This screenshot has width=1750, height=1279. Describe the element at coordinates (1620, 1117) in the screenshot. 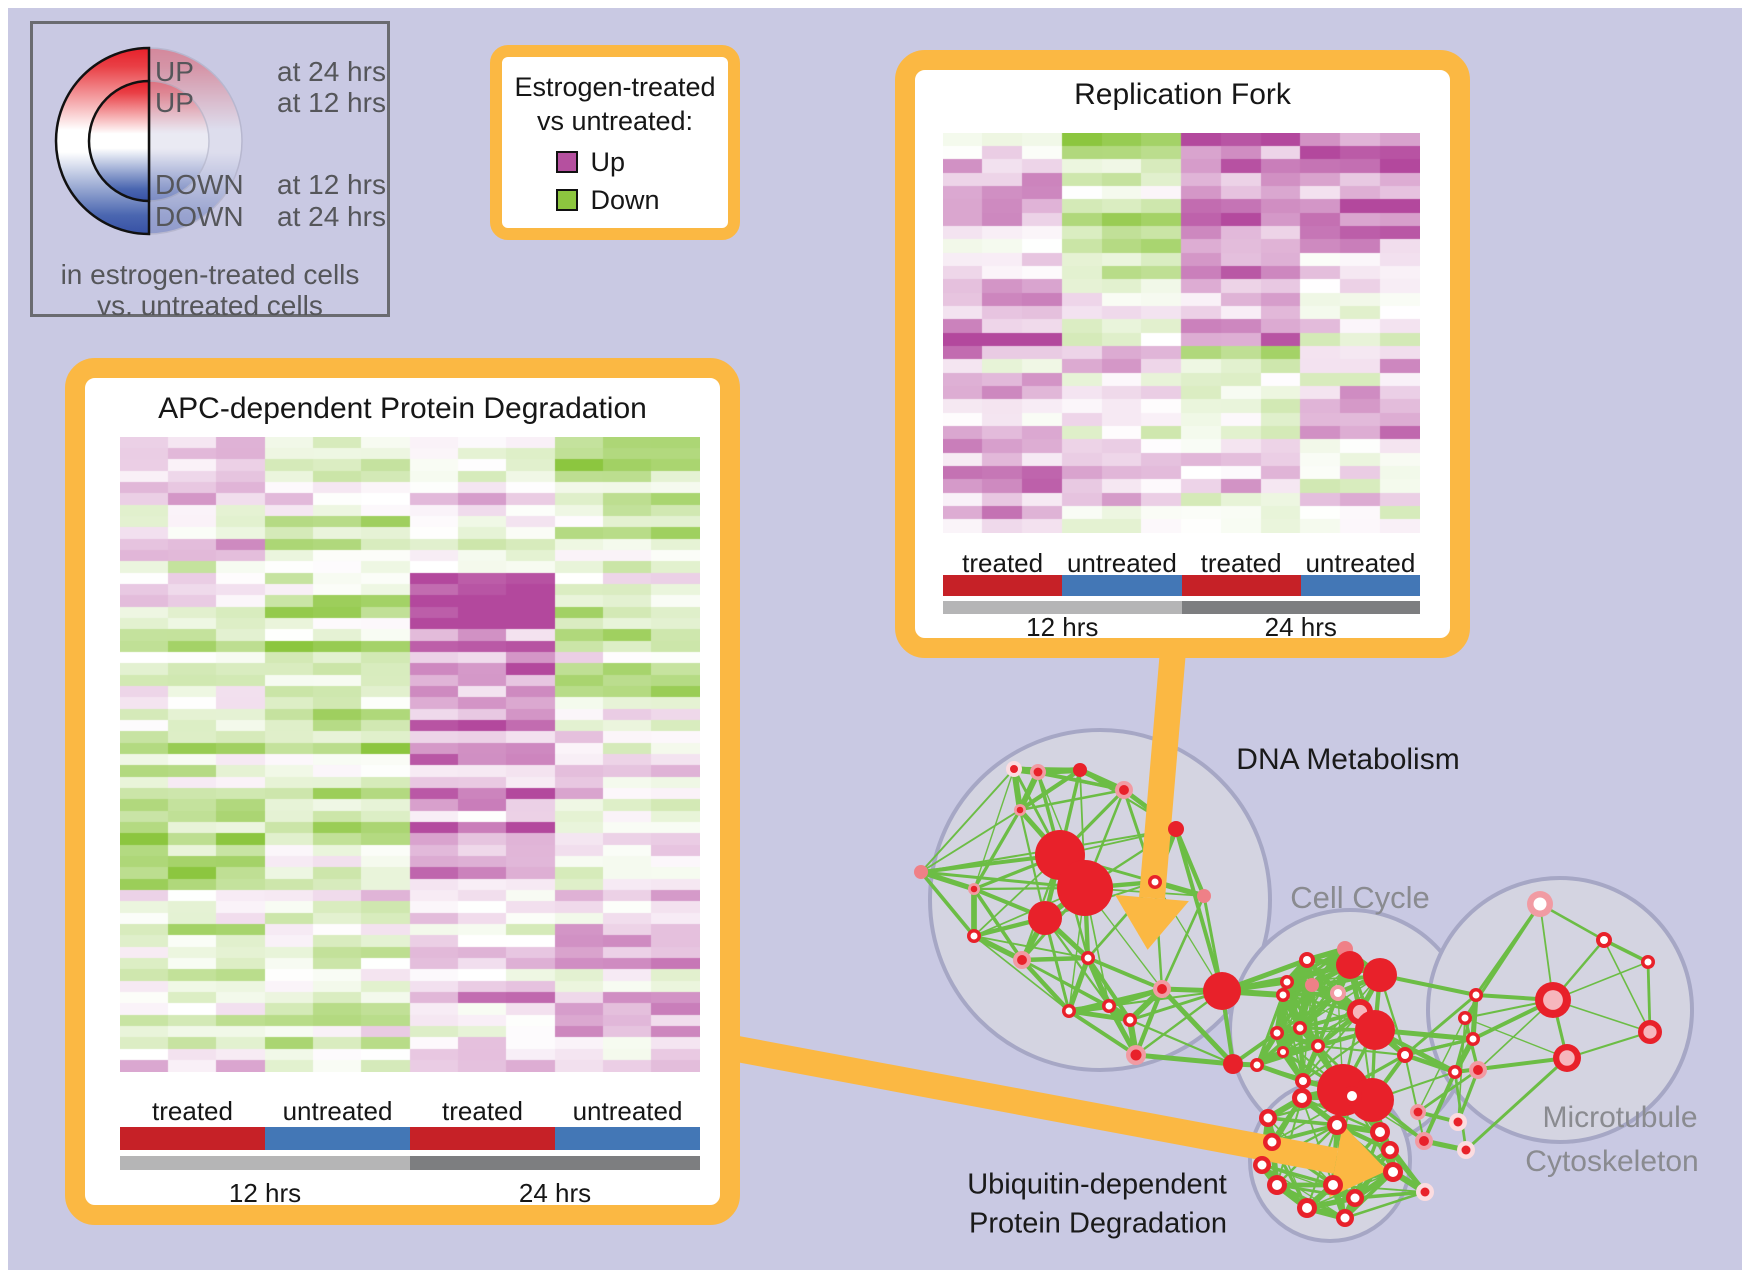

I see `cluster-label-microtubule-1: Microtubule` at that location.